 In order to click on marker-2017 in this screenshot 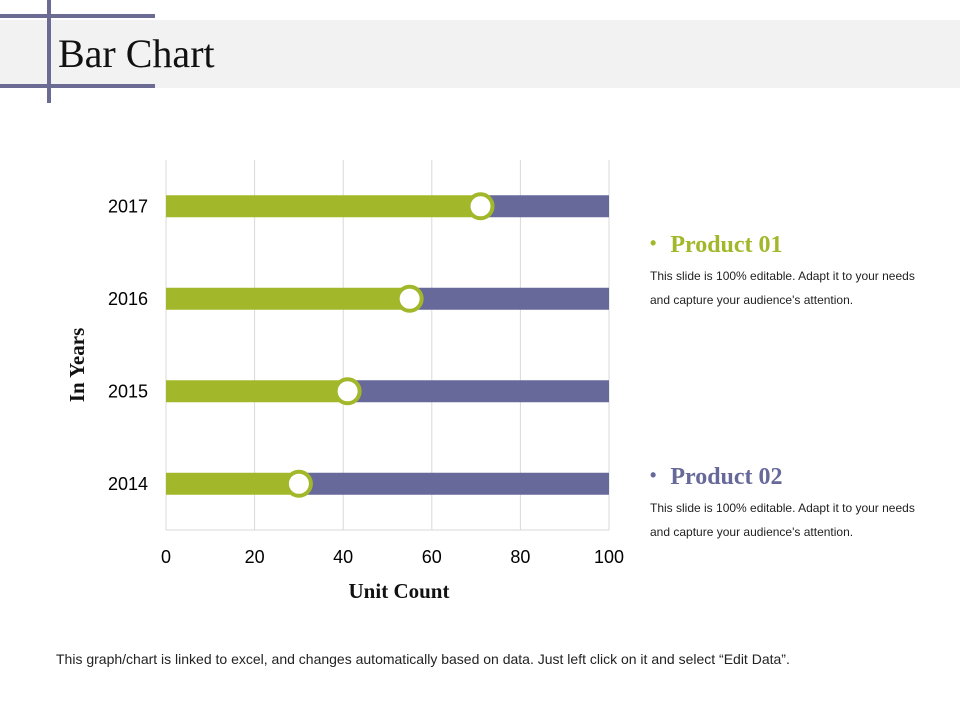, I will do `click(480, 206)`.